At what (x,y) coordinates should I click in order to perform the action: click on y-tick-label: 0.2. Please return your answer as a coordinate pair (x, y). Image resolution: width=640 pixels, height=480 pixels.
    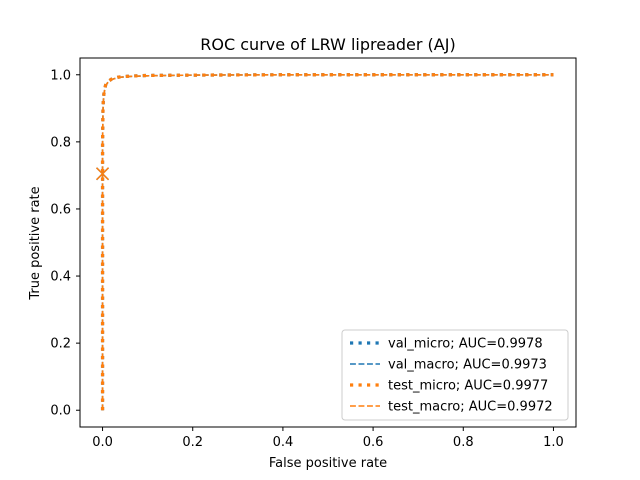
    Looking at the image, I should click on (60, 344).